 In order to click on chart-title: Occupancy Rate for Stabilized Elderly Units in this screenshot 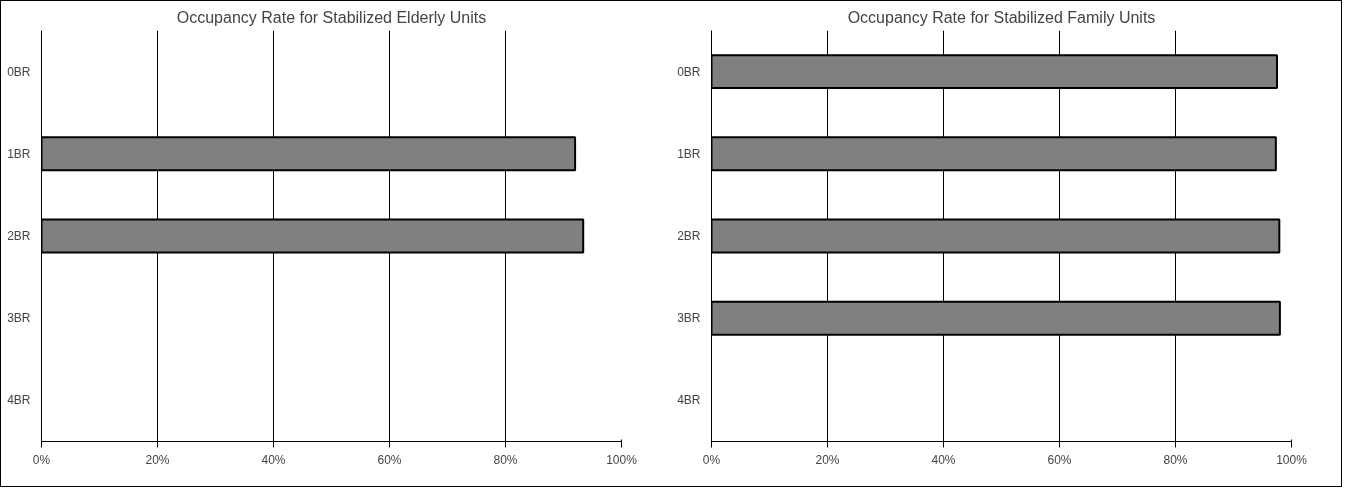, I will do `click(331, 17)`.